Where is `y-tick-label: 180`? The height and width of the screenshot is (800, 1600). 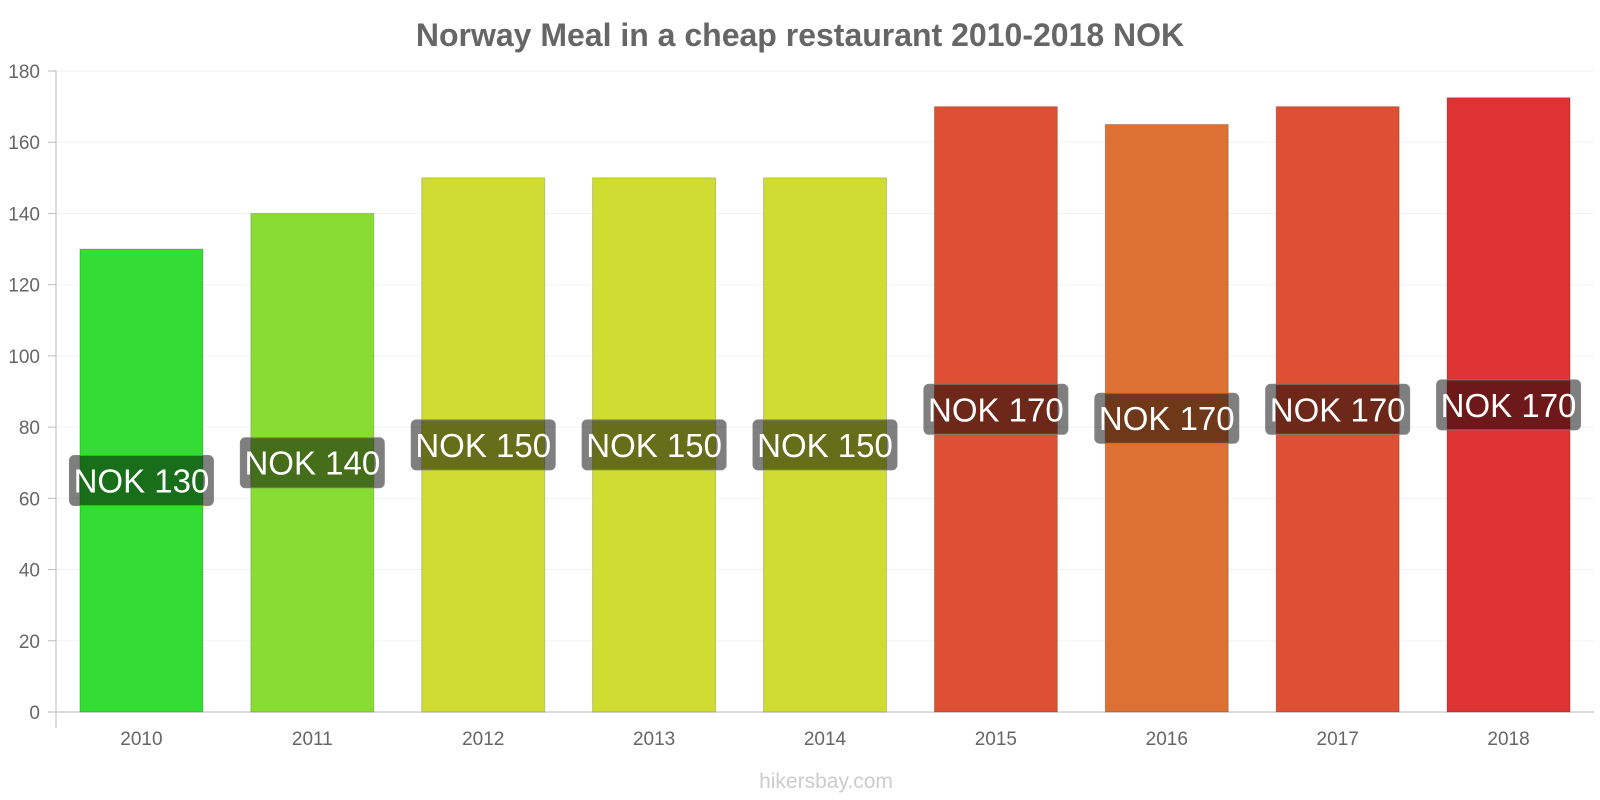
y-tick-label: 180 is located at coordinates (24, 72).